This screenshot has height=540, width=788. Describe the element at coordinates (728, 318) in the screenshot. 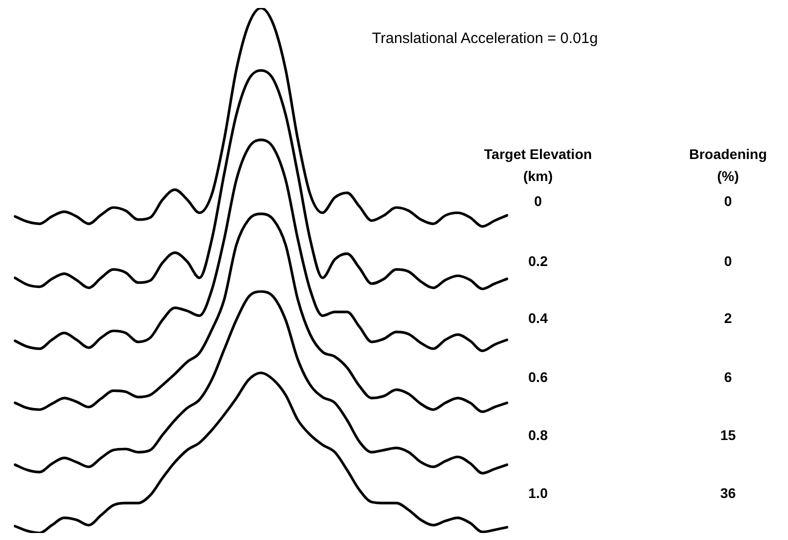

I see `text: 2` at that location.